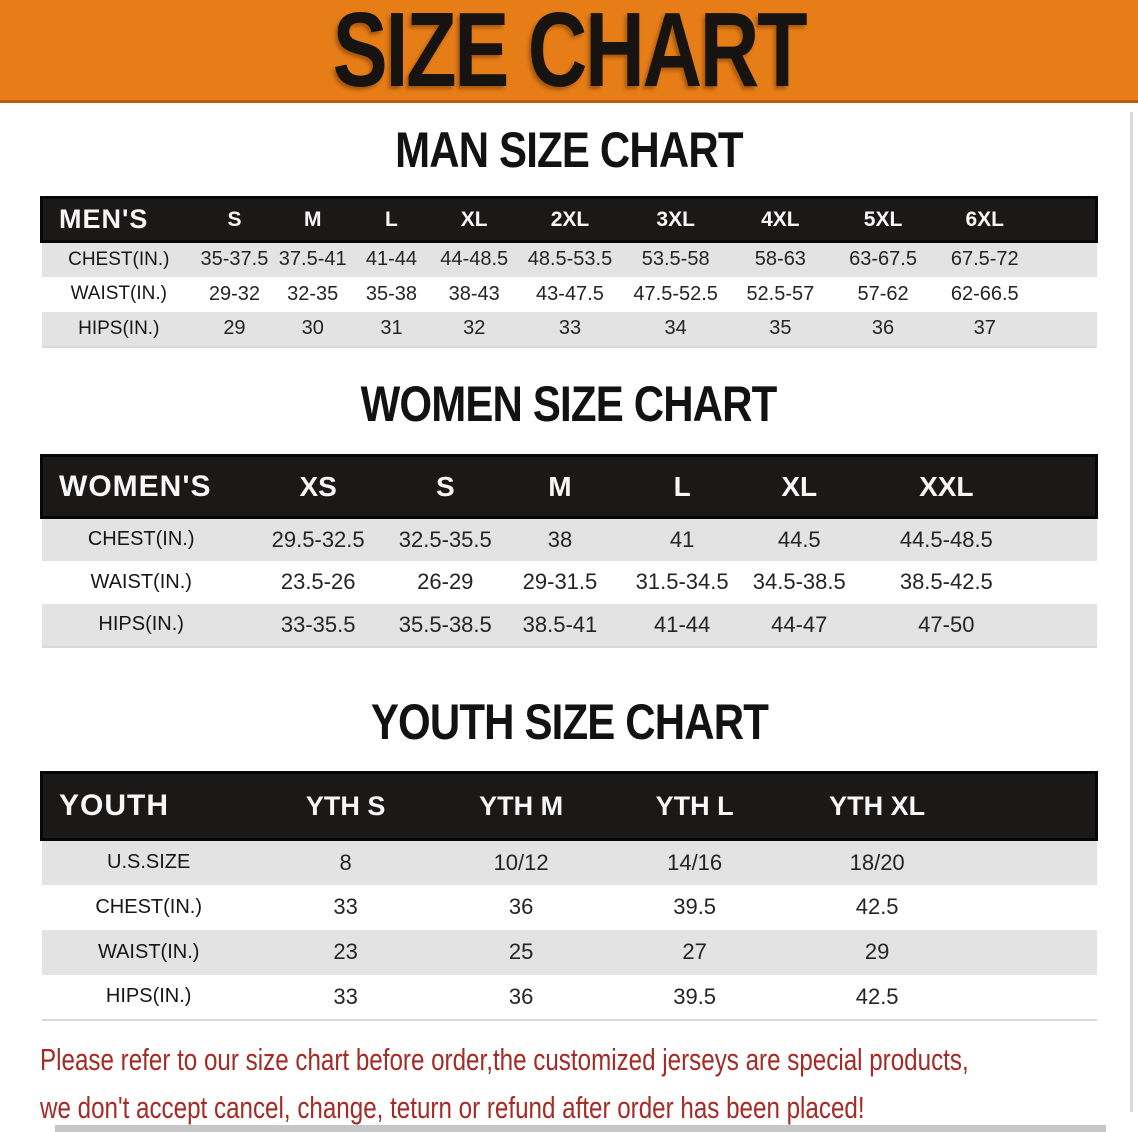 The image size is (1138, 1132). I want to click on measure-value: 43-47.5, so click(570, 293).